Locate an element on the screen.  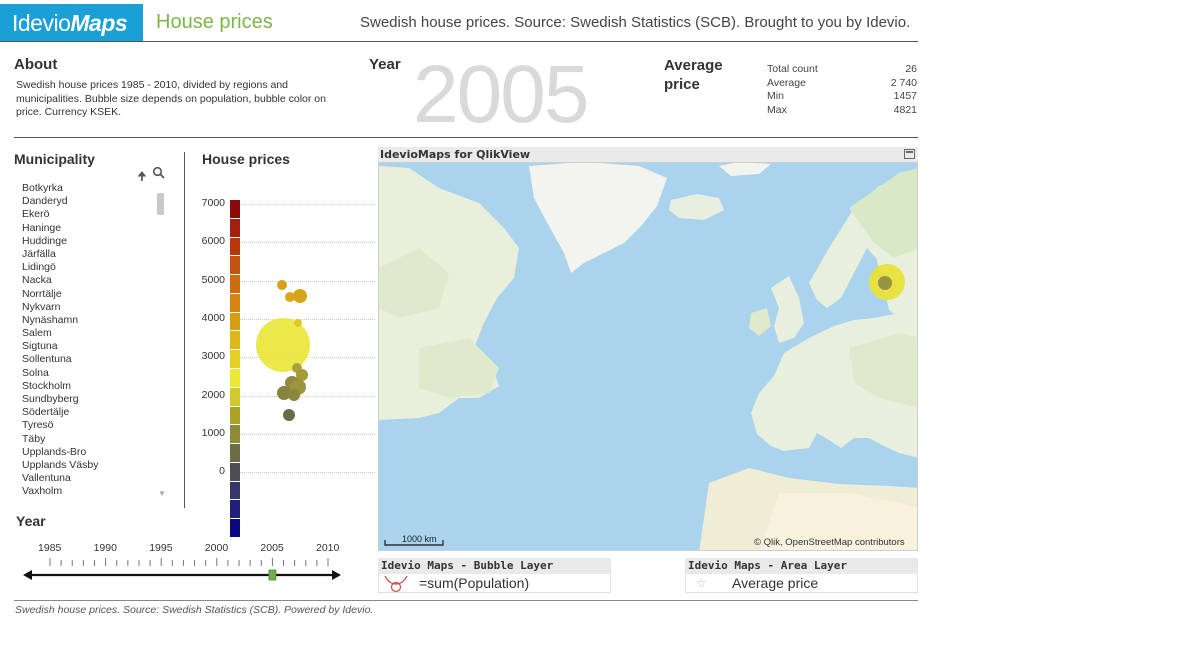
search-icon is located at coordinates (159, 173).